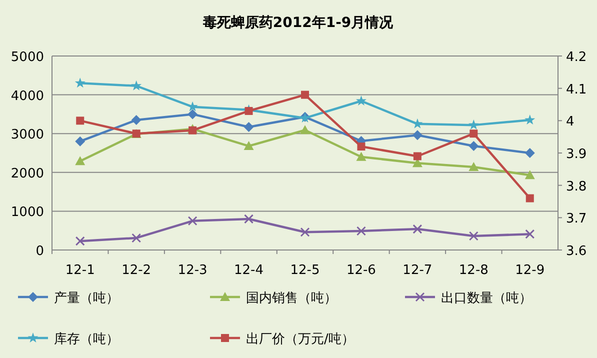  I want to click on chart-title: 毒死蜱原药2012年1-9月情况, so click(298, 23).